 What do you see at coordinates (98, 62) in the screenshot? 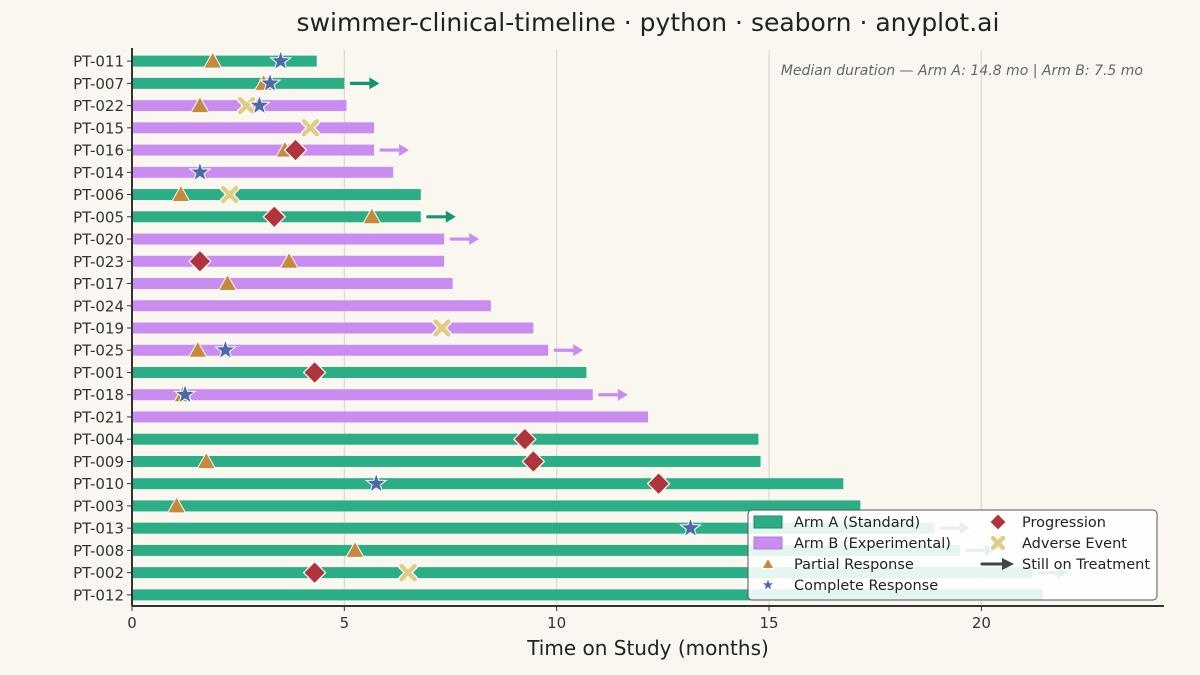
I see `y-tick-label: PT-011` at bounding box center [98, 62].